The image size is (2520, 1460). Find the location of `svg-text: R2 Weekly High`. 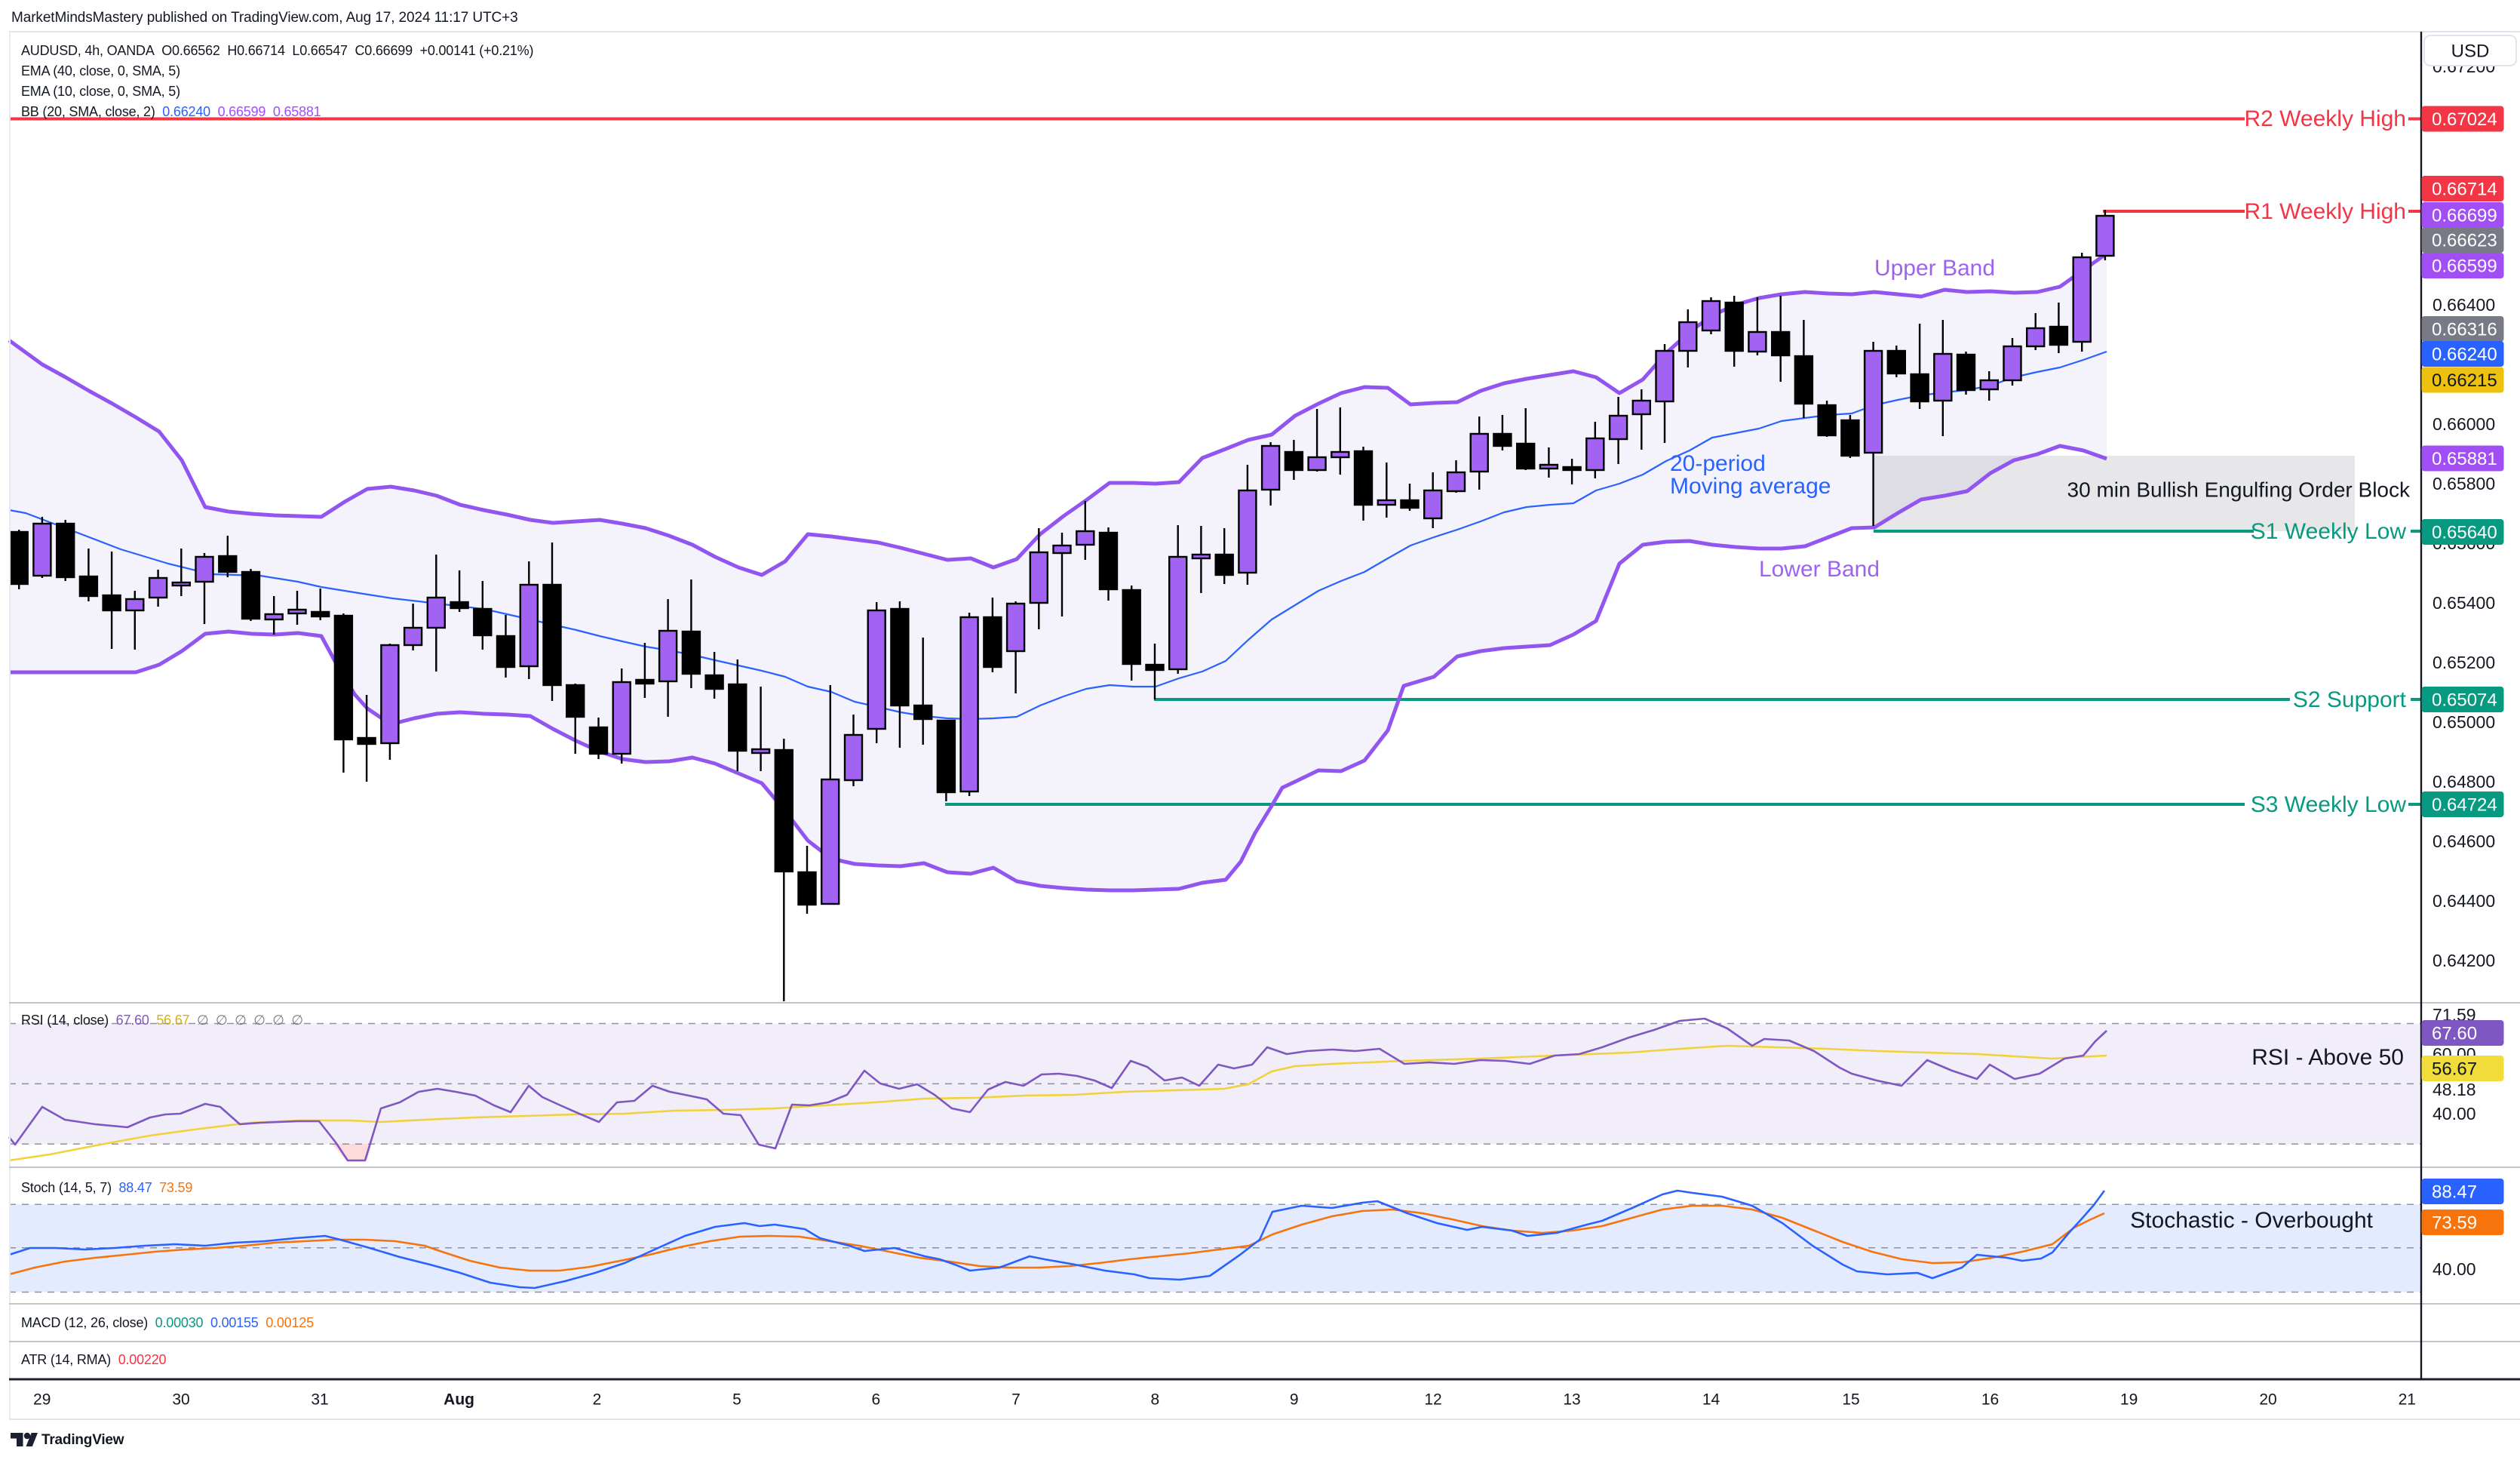

svg-text: R2 Weekly High is located at coordinates (2325, 119).